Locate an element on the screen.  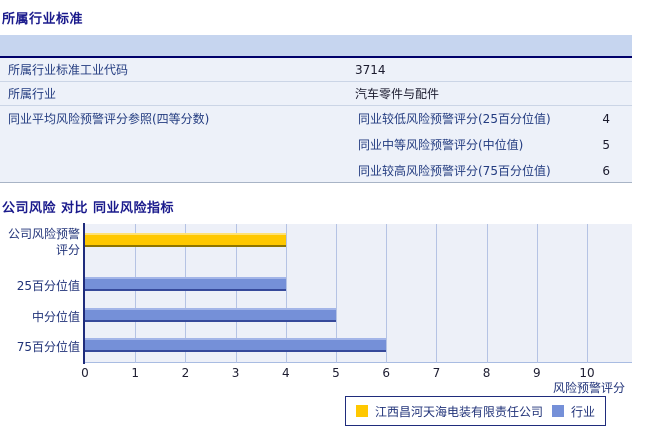
chart-legend: 江西昌河天海电装有限责任公司 行业 is located at coordinates (476, 411).